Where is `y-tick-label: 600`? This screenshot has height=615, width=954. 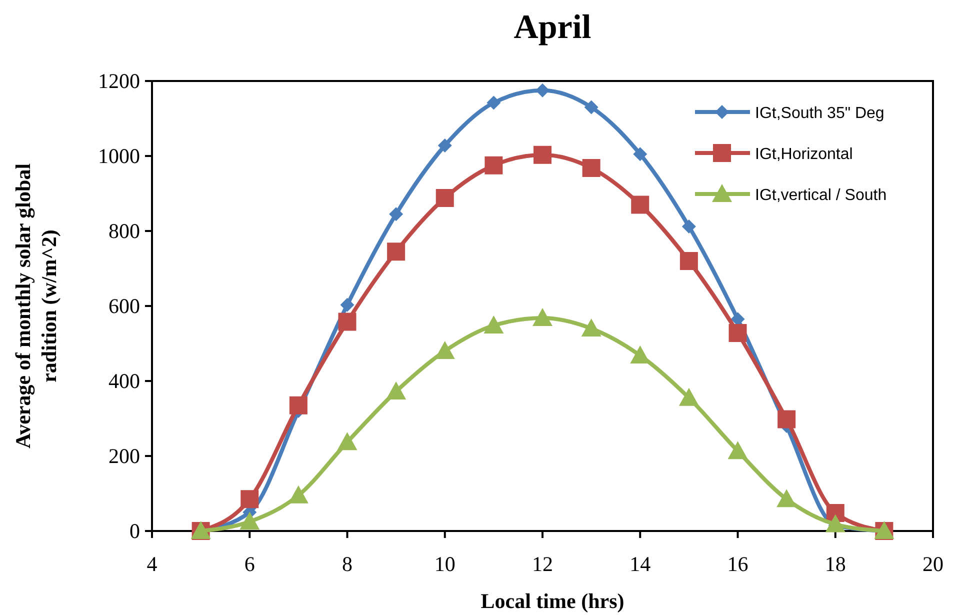
y-tick-label: 600 is located at coordinates (124, 306).